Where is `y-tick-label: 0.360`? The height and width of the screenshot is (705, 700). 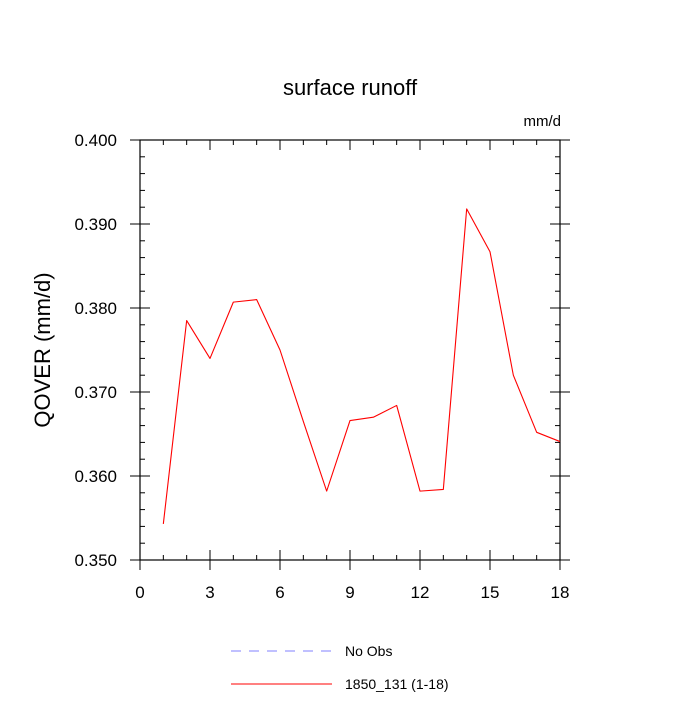 y-tick-label: 0.360 is located at coordinates (95, 476).